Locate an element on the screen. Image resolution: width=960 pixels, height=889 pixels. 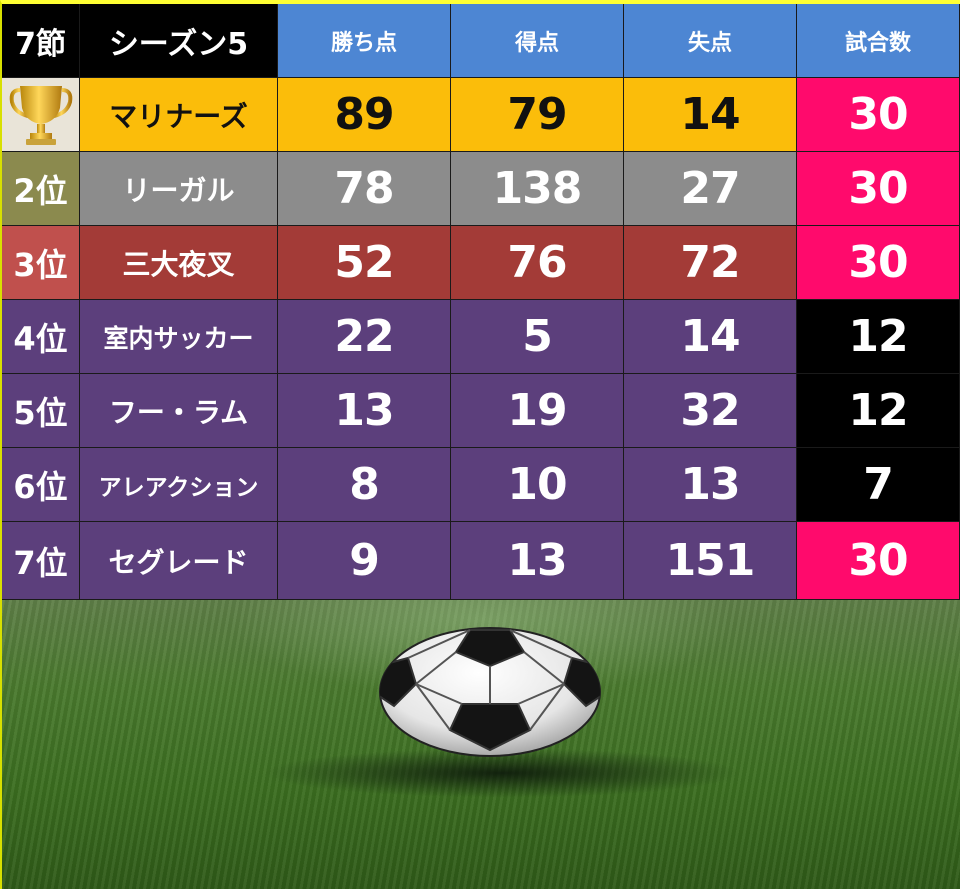
points-cell: 9 is located at coordinates (364, 561).